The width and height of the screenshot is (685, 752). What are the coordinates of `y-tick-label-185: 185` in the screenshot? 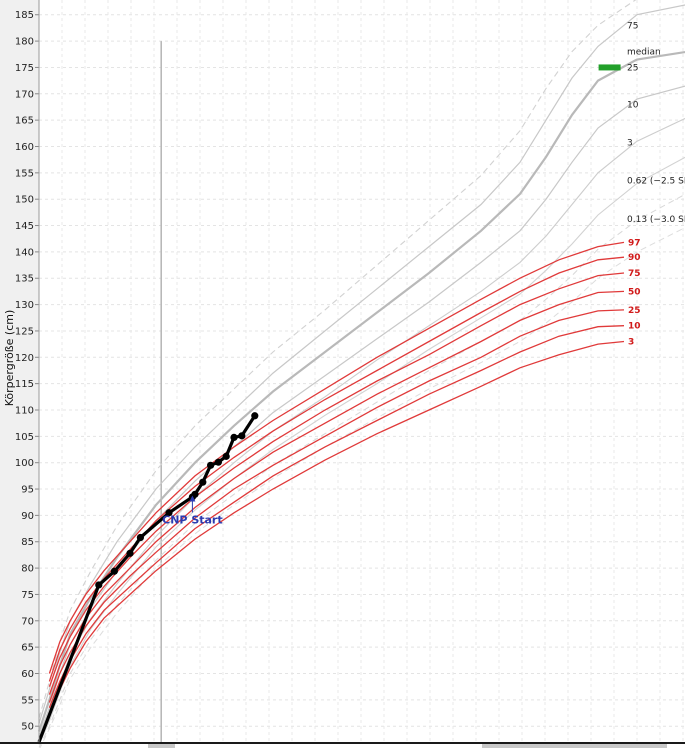 It's located at (24, 15).